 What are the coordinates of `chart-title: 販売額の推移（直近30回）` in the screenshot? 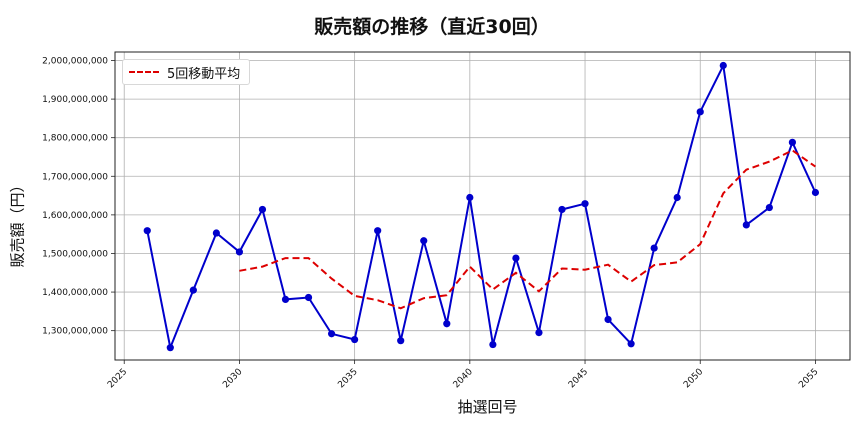 It's located at (432, 27).